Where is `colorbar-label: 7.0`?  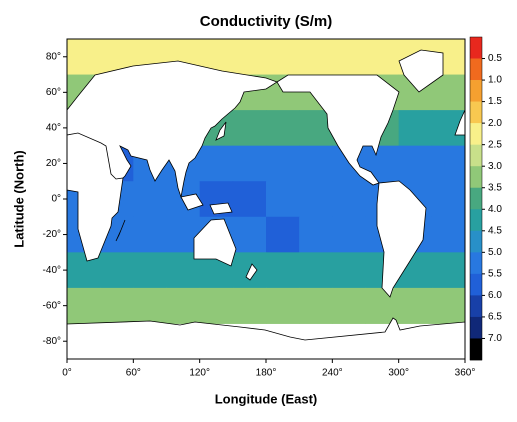
colorbar-label: 7.0 is located at coordinates (495, 338).